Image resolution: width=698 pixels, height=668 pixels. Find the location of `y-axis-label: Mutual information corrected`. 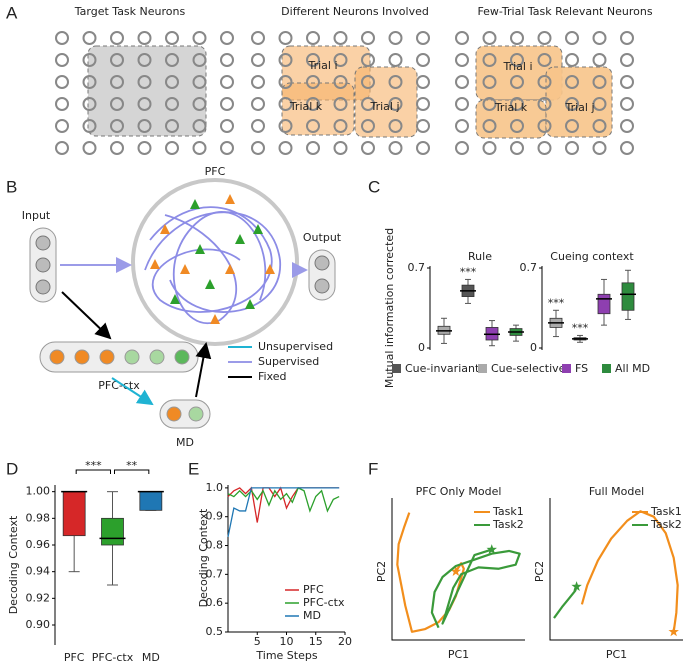

y-axis-label: Mutual information corrected is located at coordinates (389, 308).